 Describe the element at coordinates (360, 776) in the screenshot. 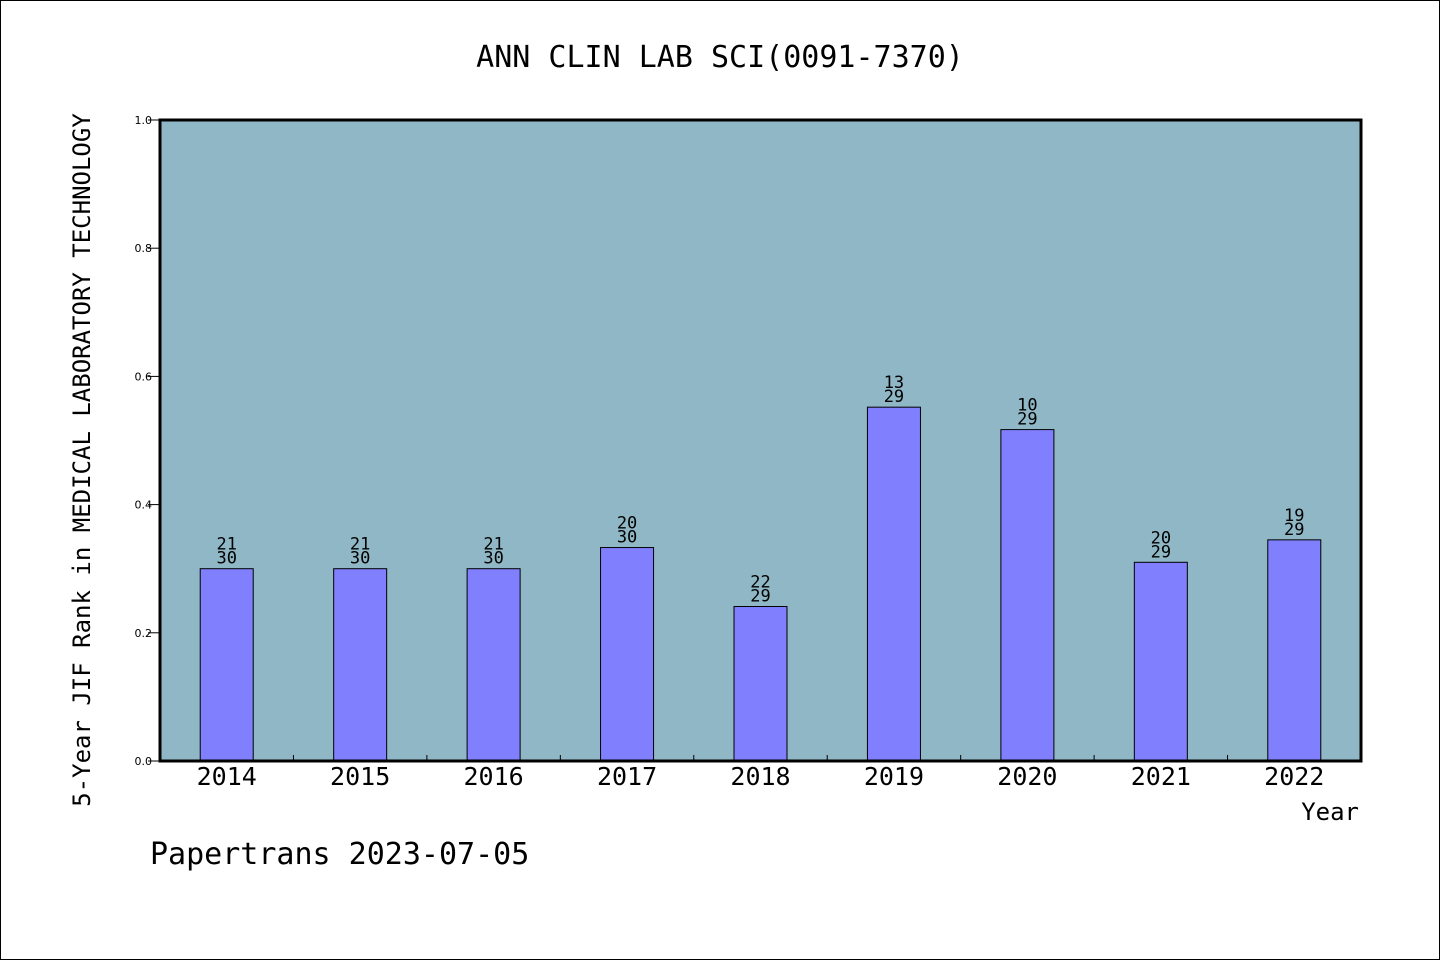

I see `x-tick-label: 2015` at that location.